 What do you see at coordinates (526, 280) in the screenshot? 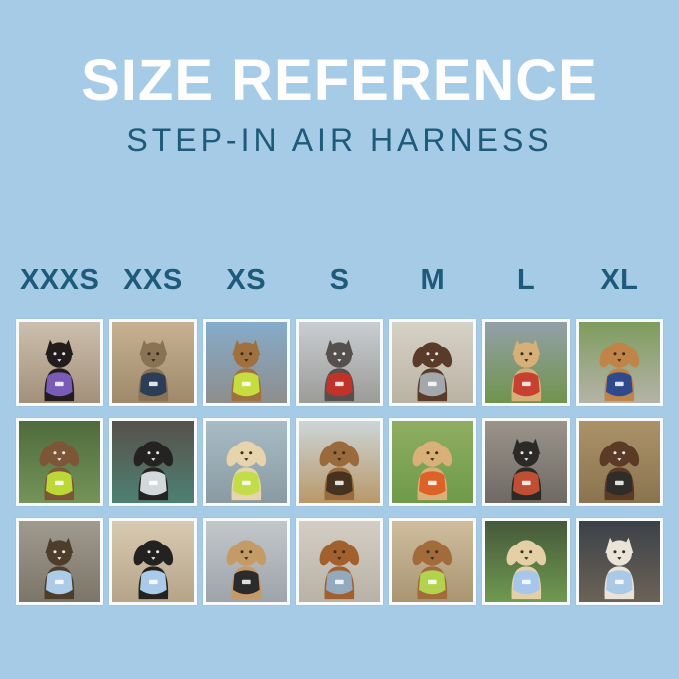
I see `size-label-l: L` at bounding box center [526, 280].